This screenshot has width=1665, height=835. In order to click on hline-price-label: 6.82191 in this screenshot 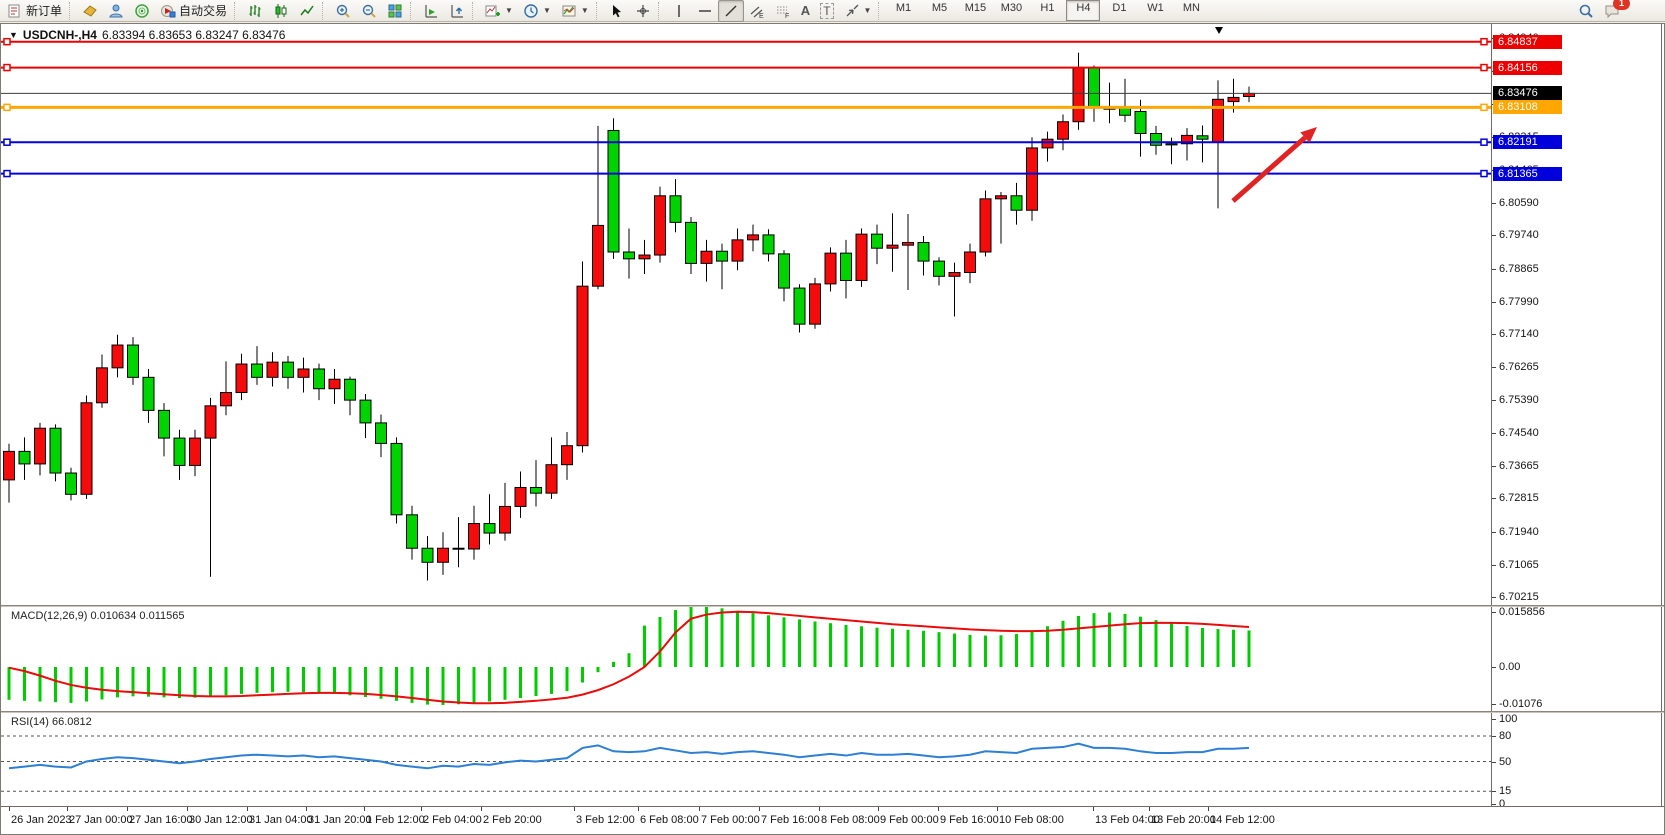, I will do `click(1527, 142)`.